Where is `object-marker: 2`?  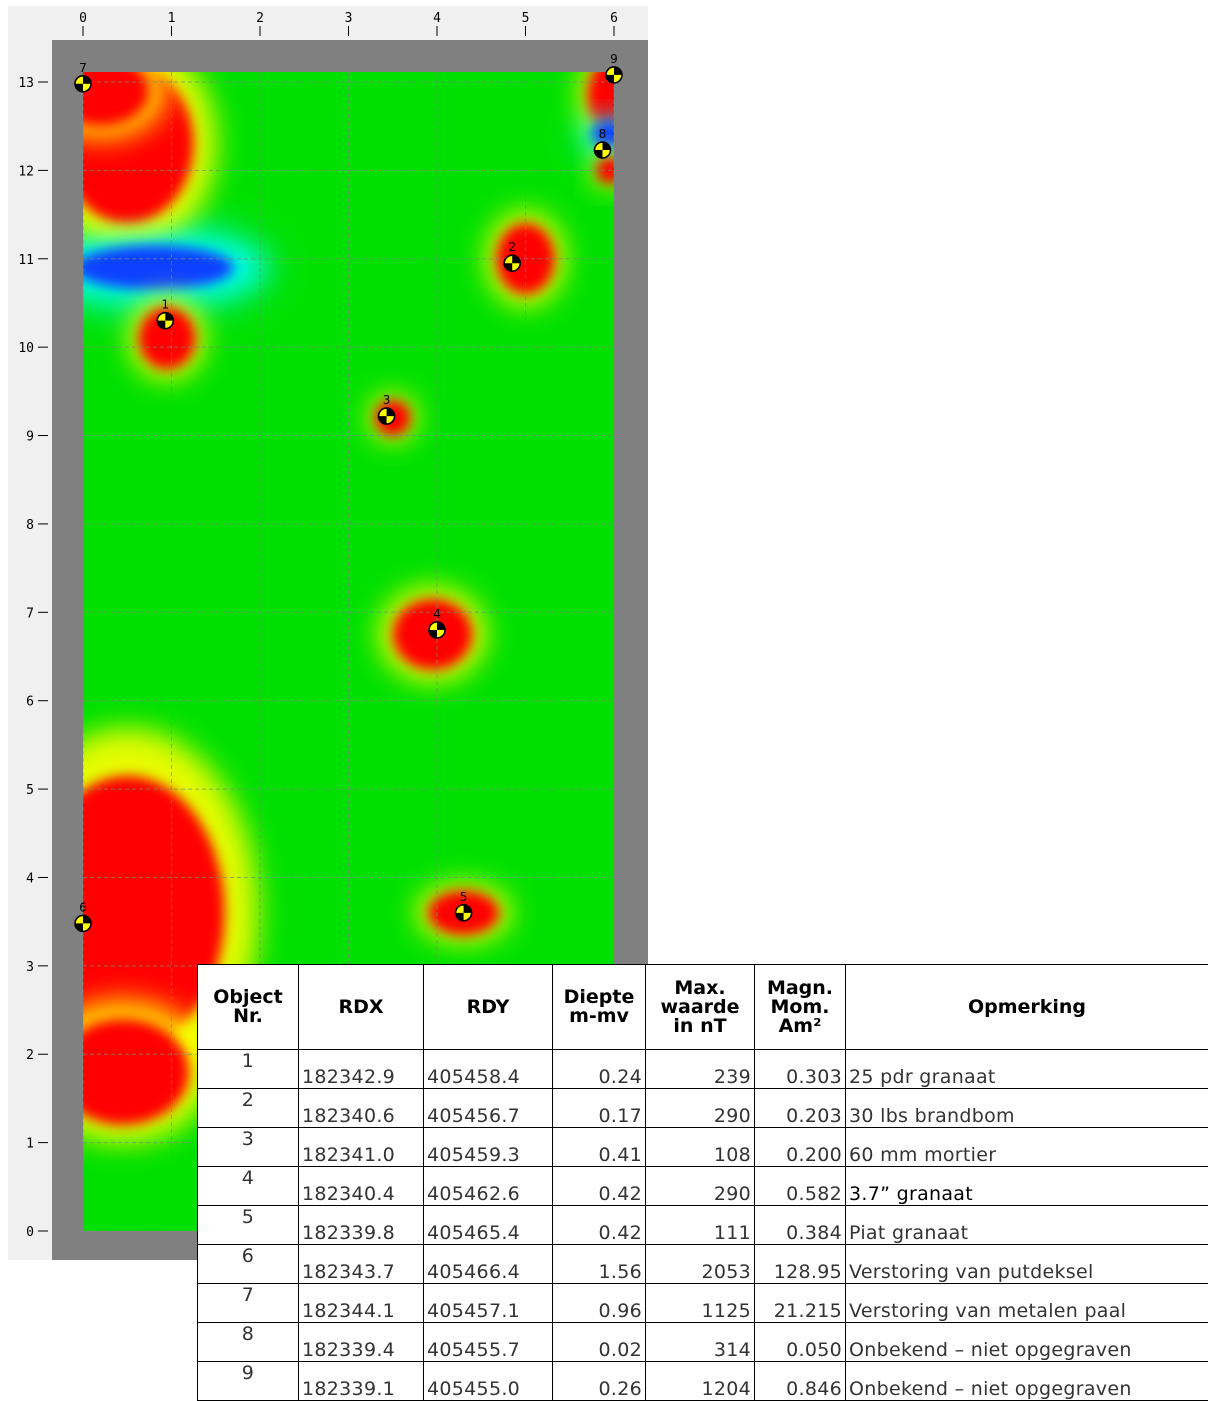 object-marker: 2 is located at coordinates (512, 256).